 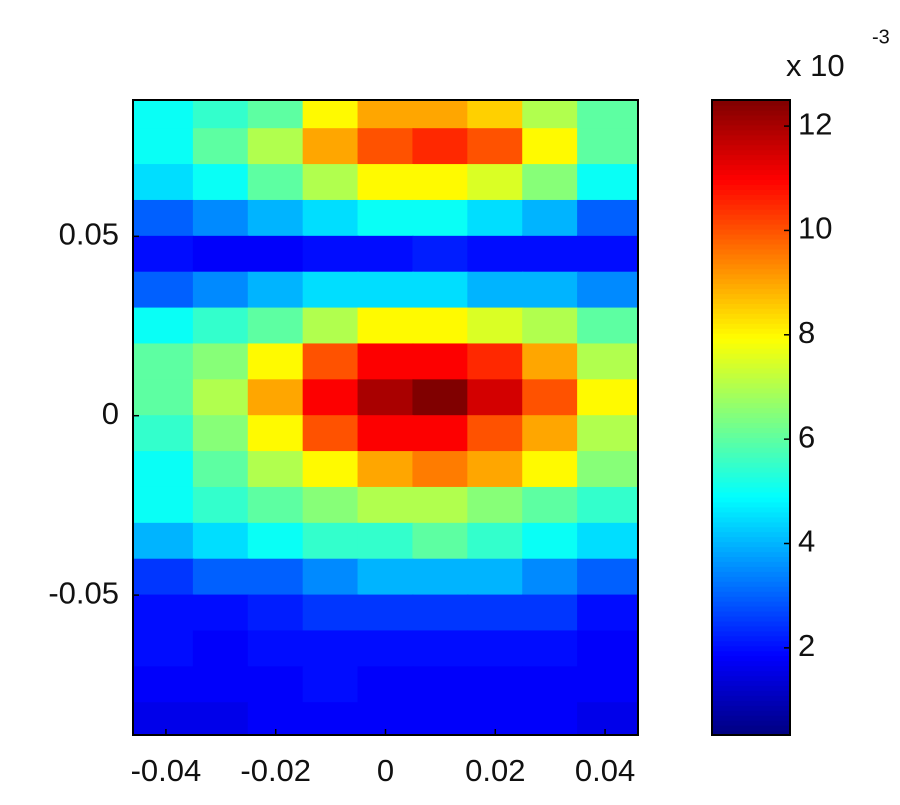 I want to click on y-tick-label: 0.05, so click(x=89, y=234).